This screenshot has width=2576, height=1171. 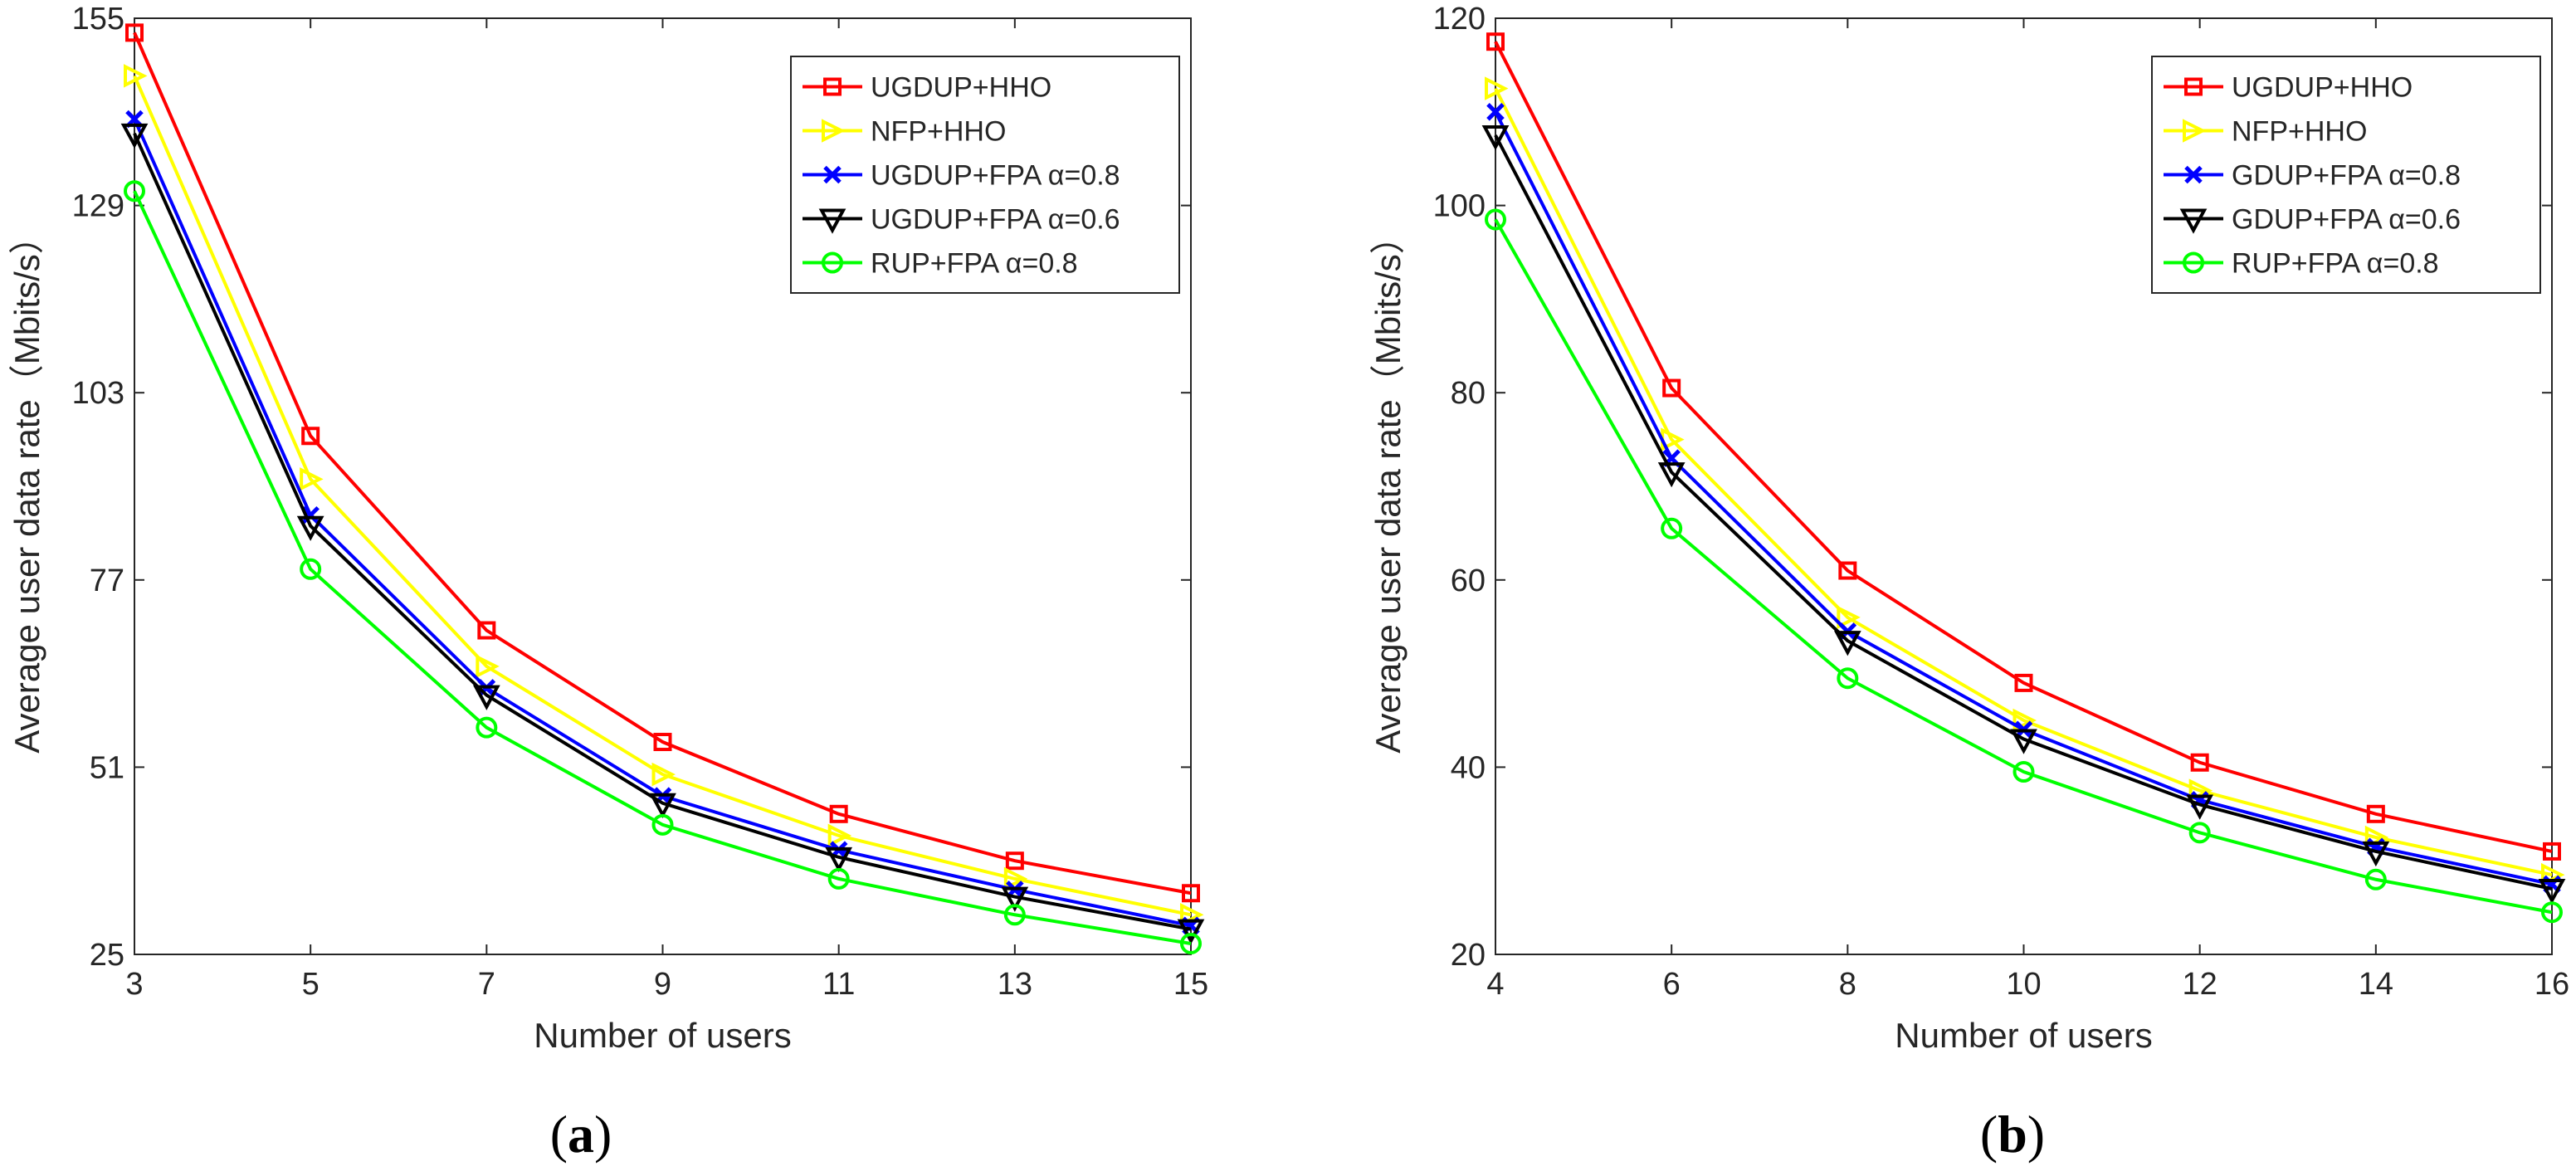 I want to click on panel-a-y-axis-label: Average user data rate（Mbits/s）, so click(x=27, y=487).